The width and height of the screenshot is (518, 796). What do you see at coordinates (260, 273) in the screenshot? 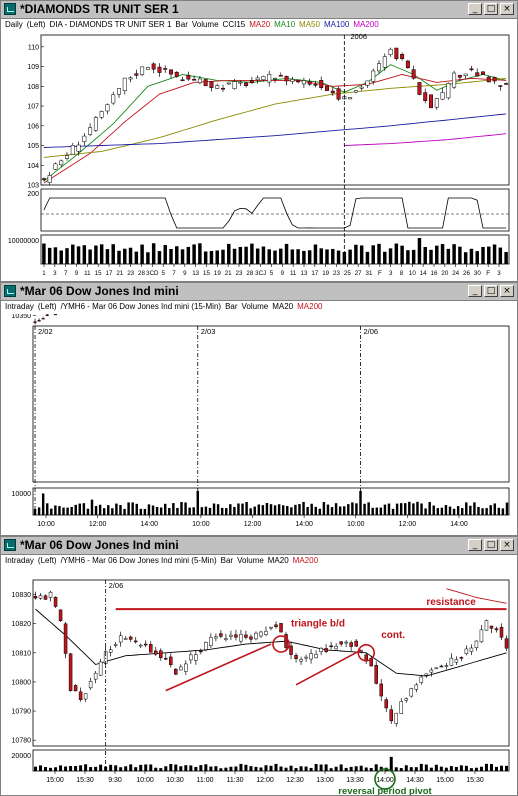
I see `time-tick-label: 3CJ` at bounding box center [260, 273].